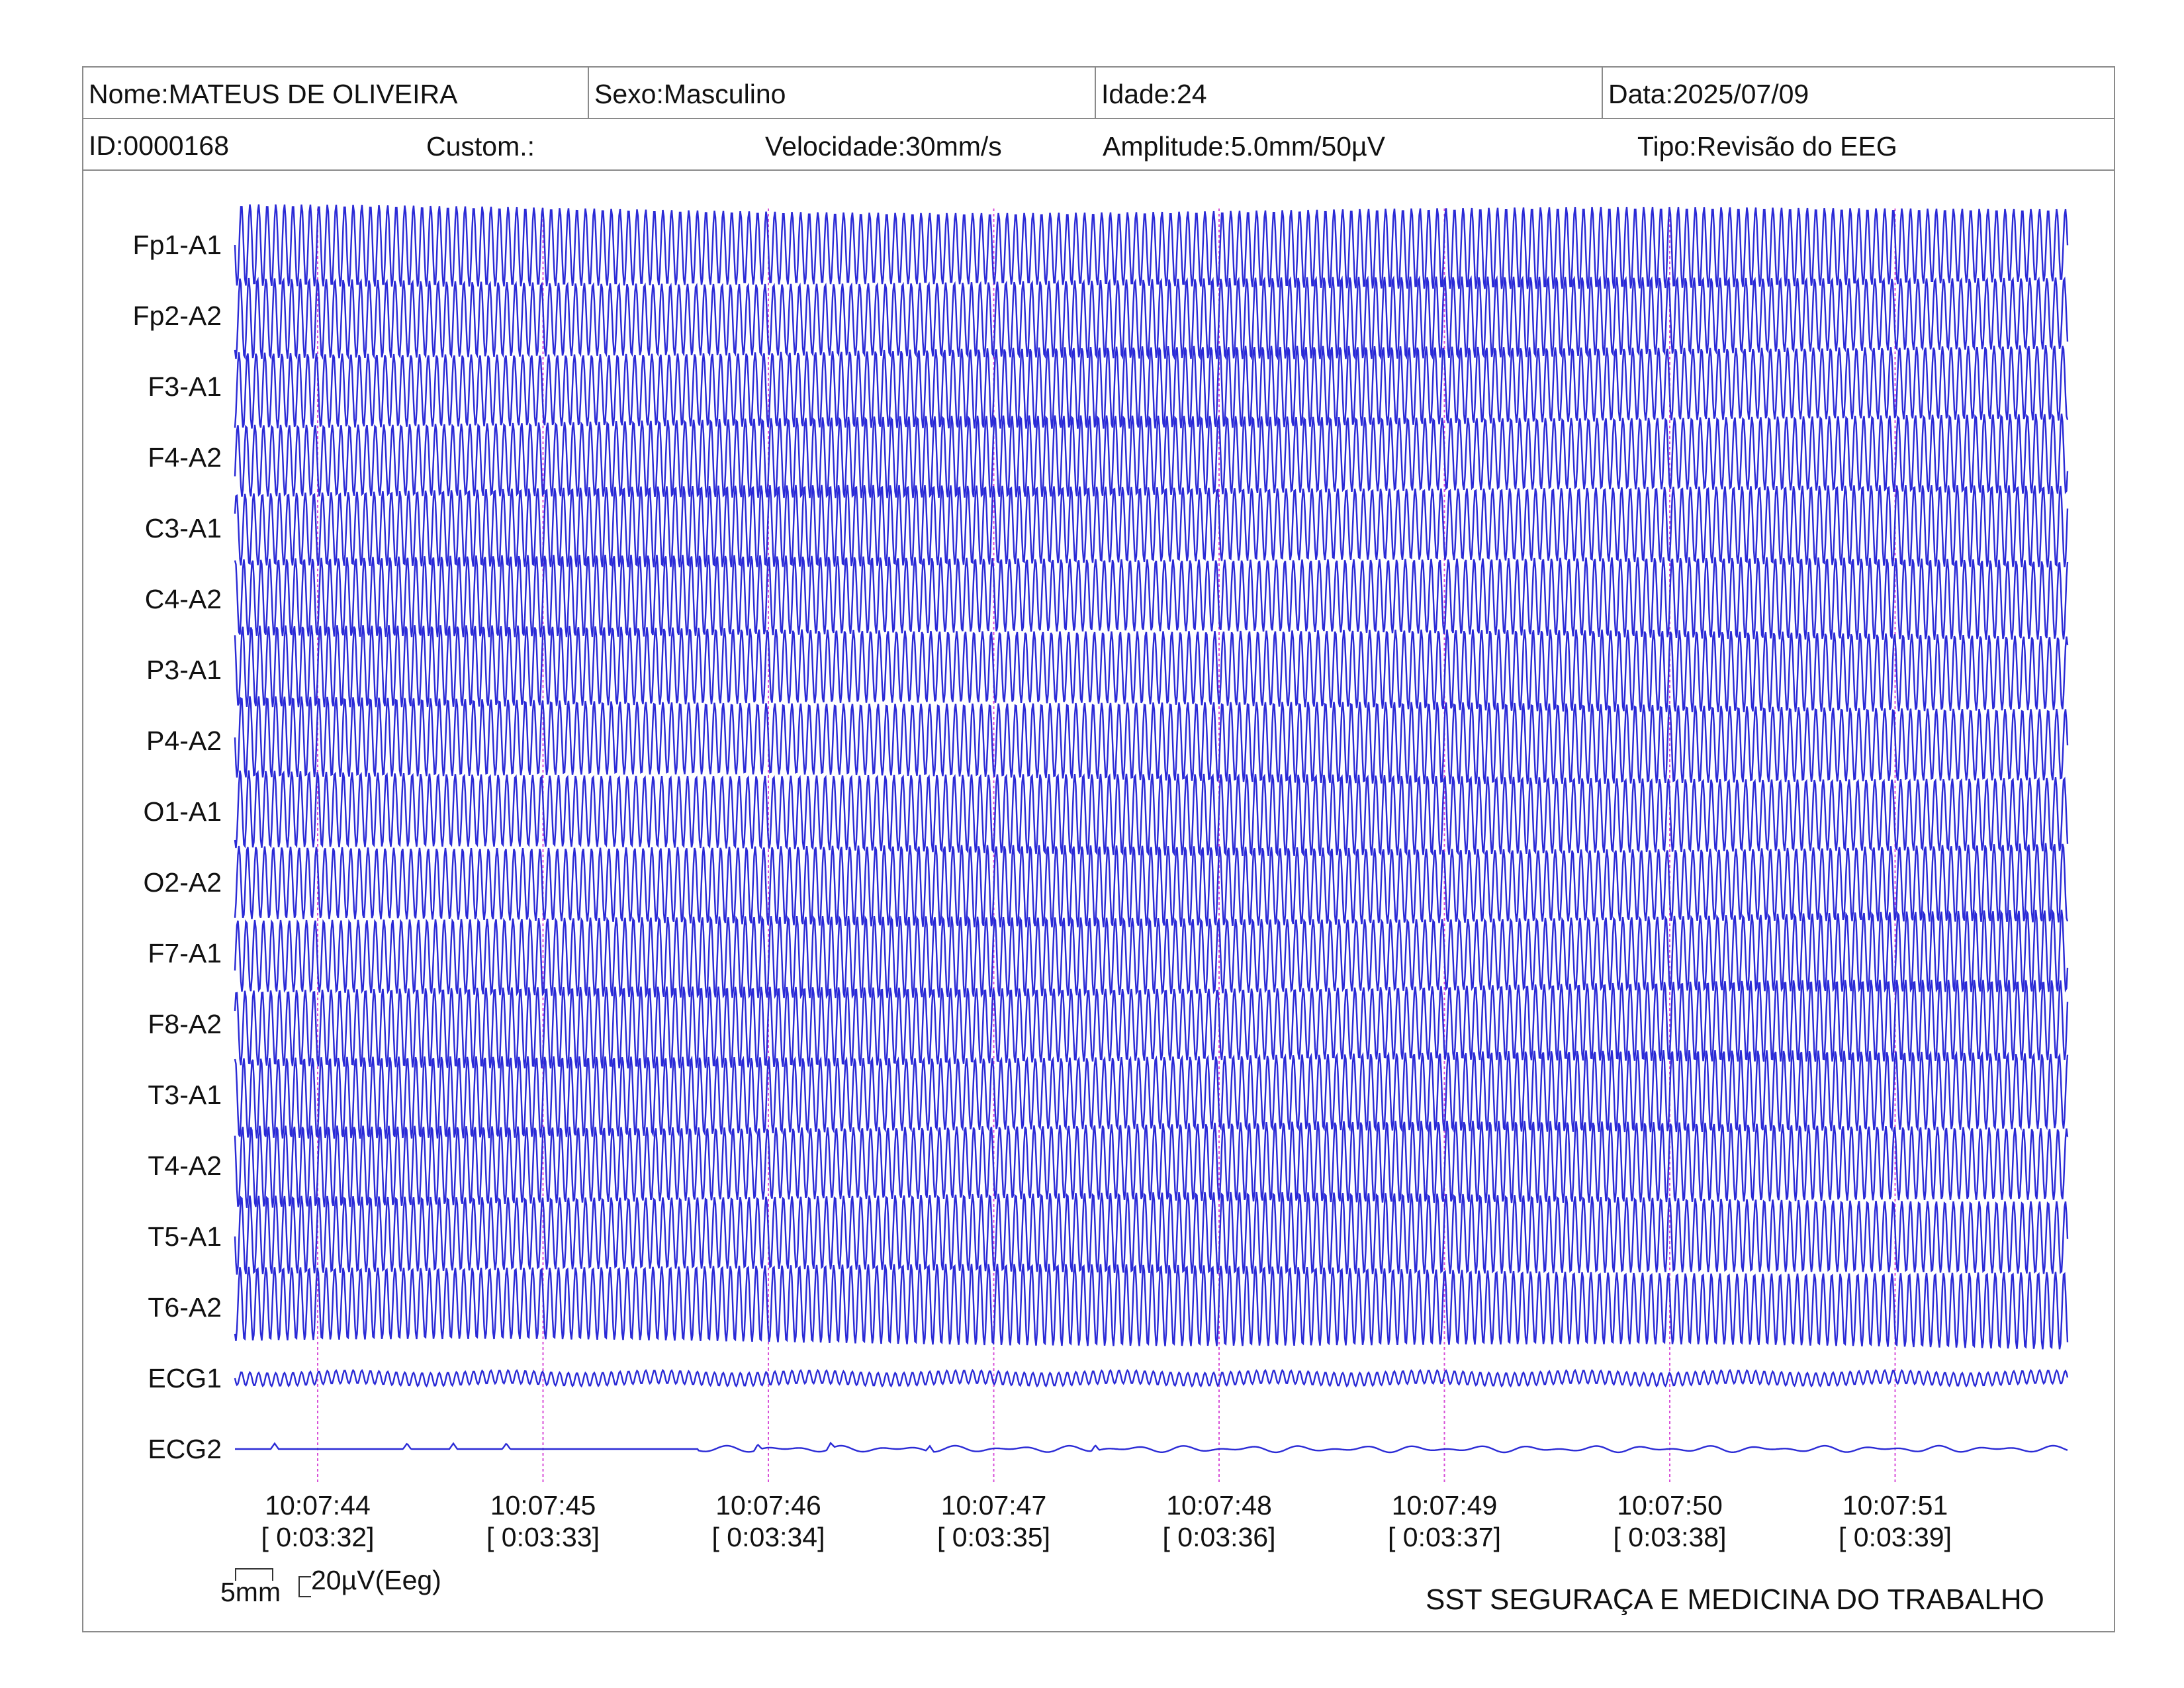 This screenshot has width=2184, height=1688. I want to click on patient-sex: Sexo:Masculino, so click(842, 93).